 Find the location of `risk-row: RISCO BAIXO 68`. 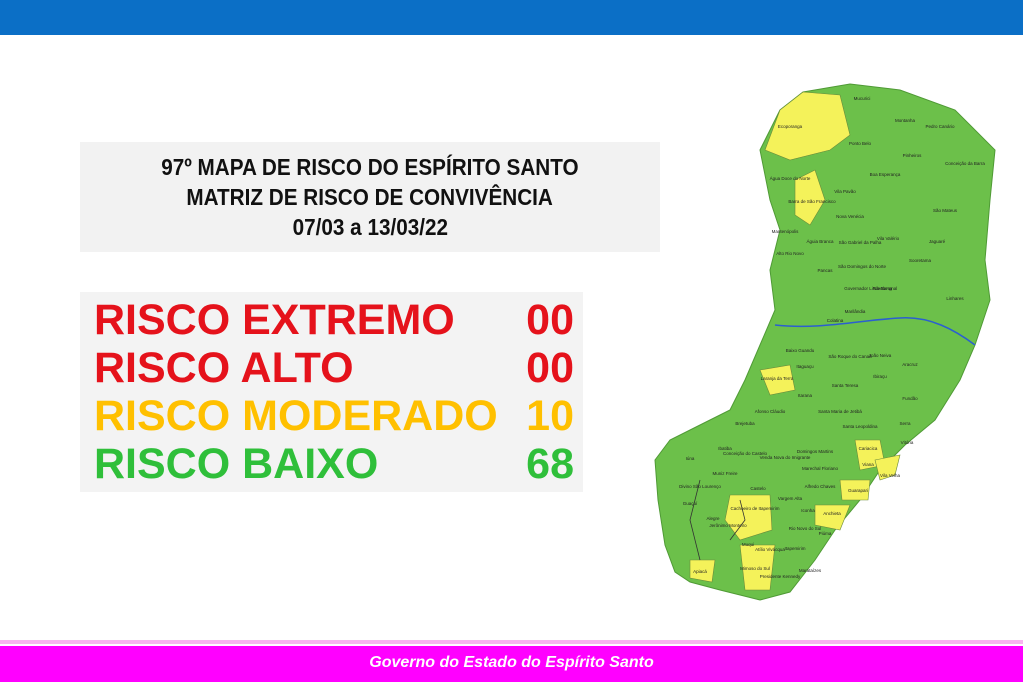

risk-row: RISCO BAIXO 68 is located at coordinates (334, 465).